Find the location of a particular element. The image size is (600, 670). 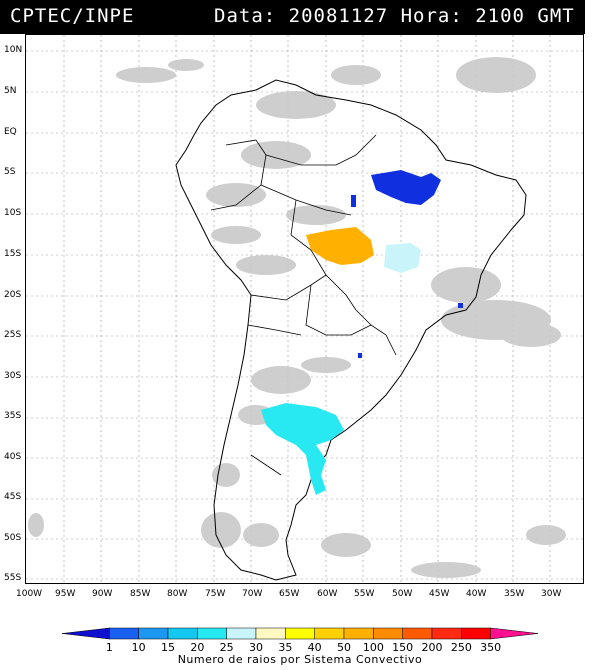

lon-label: 90W is located at coordinates (102, 594).